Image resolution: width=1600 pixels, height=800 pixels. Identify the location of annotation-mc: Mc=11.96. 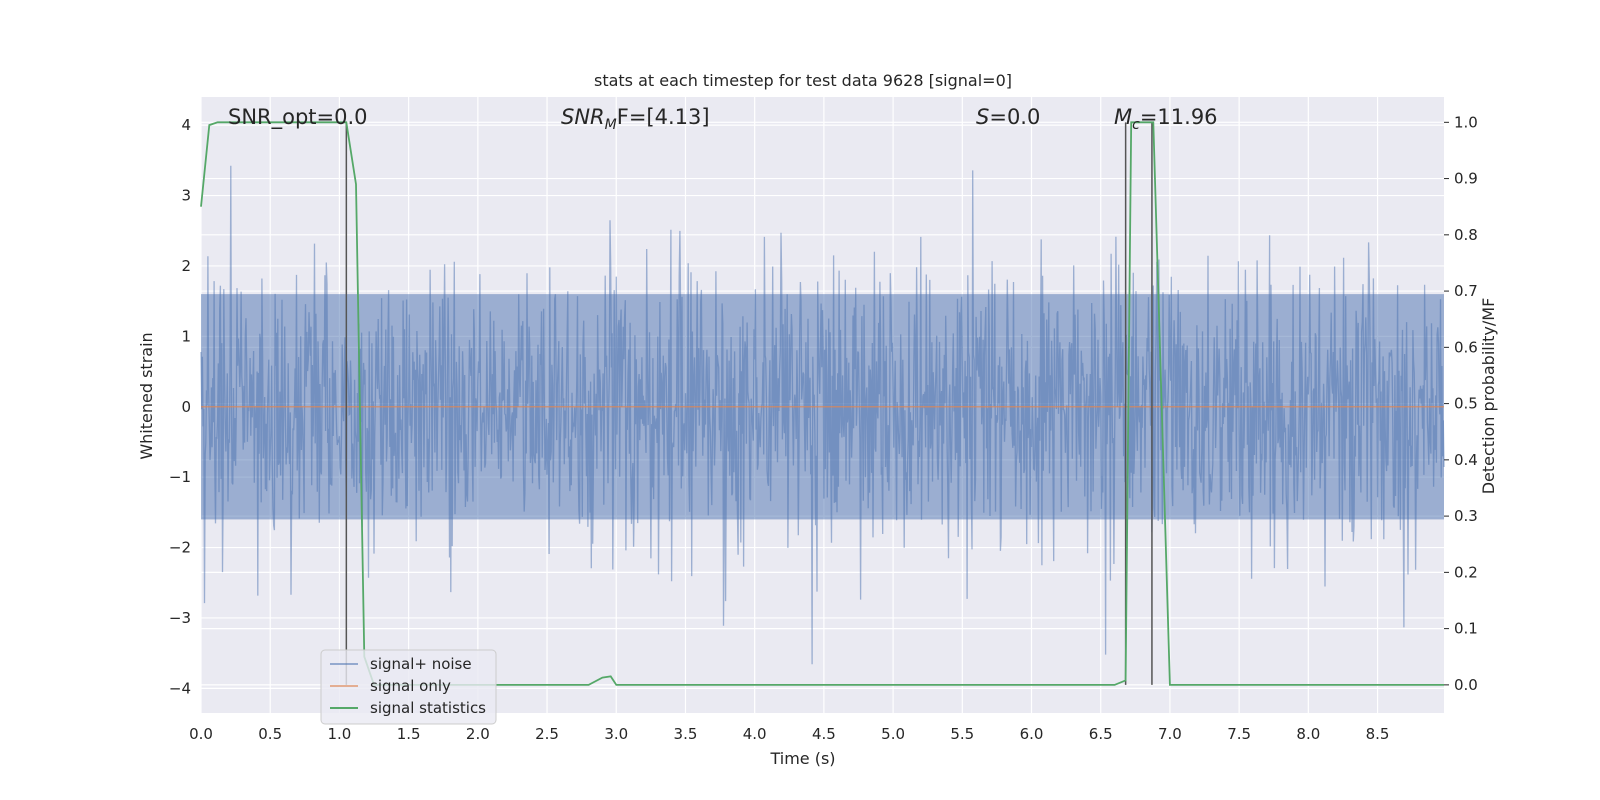
(1166, 119).